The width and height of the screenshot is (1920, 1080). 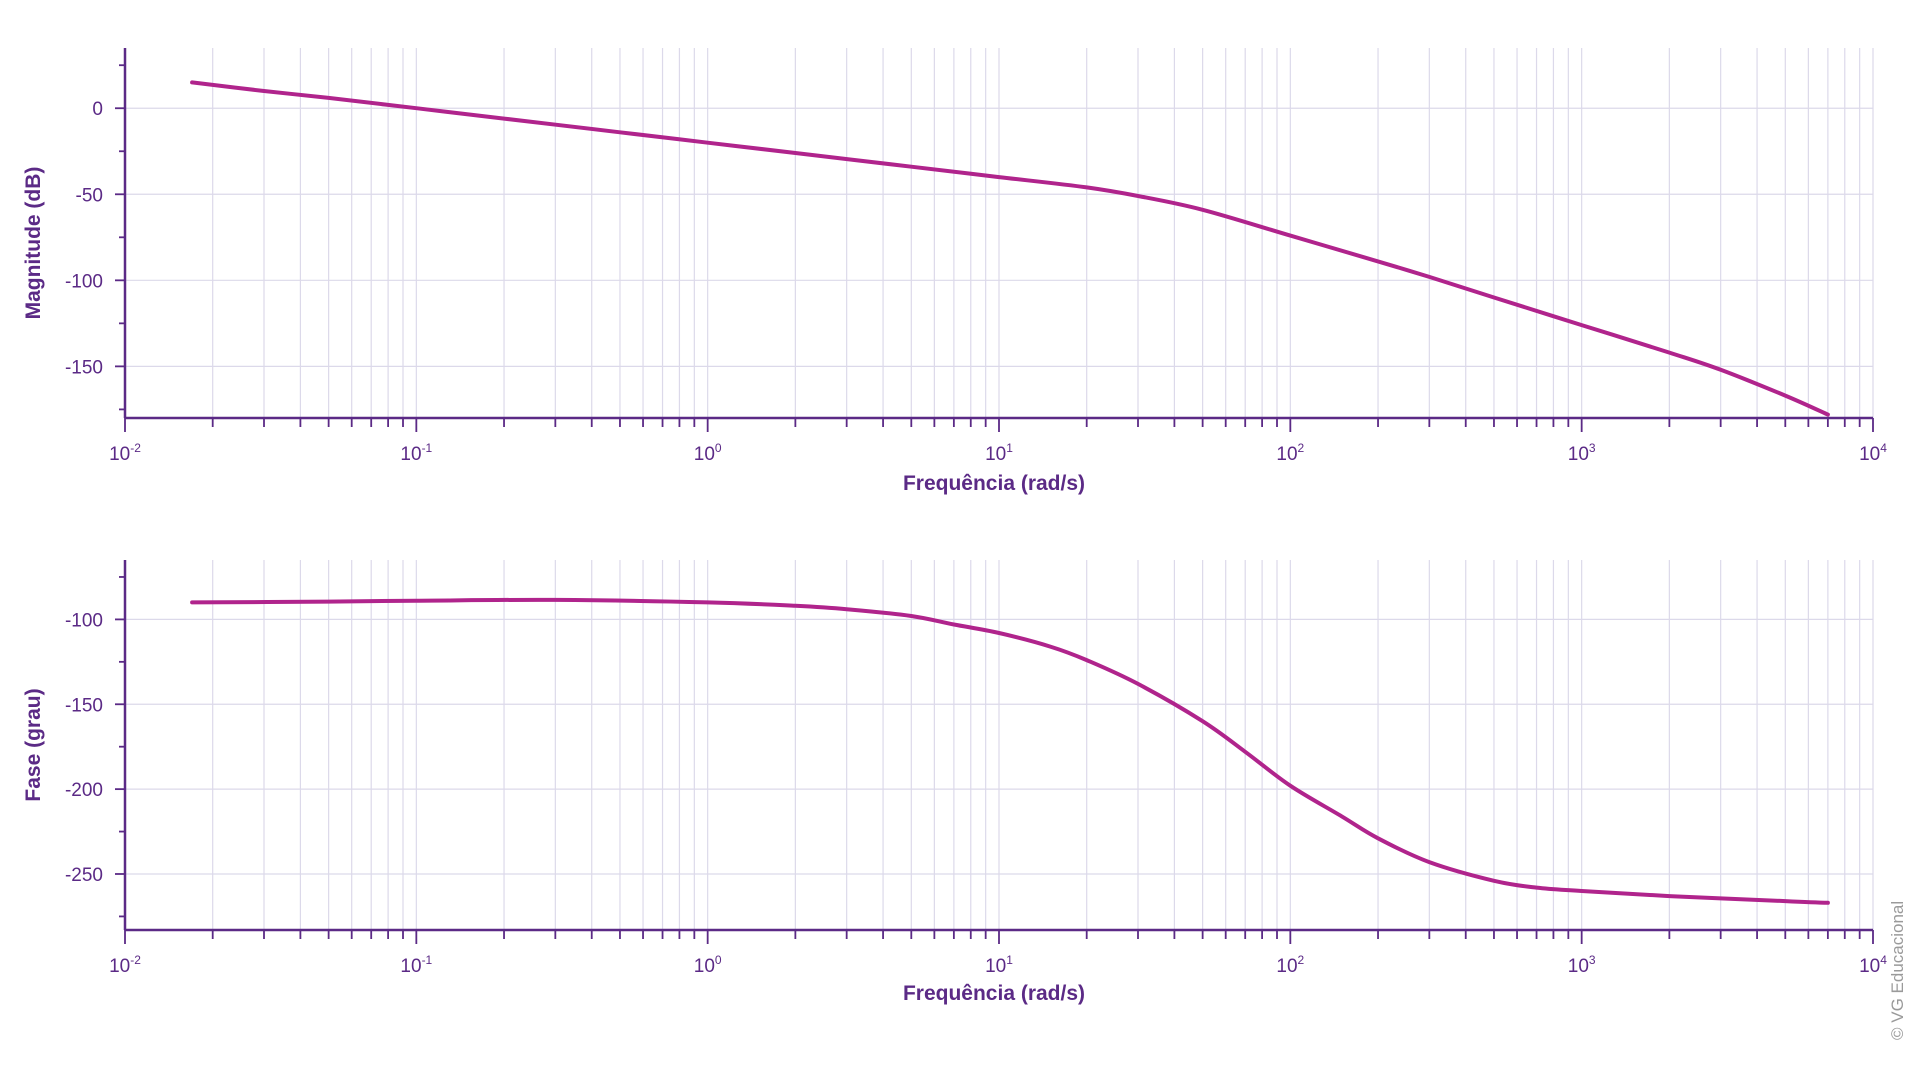 What do you see at coordinates (84, 790) in the screenshot?
I see `y-tick-label: -200` at bounding box center [84, 790].